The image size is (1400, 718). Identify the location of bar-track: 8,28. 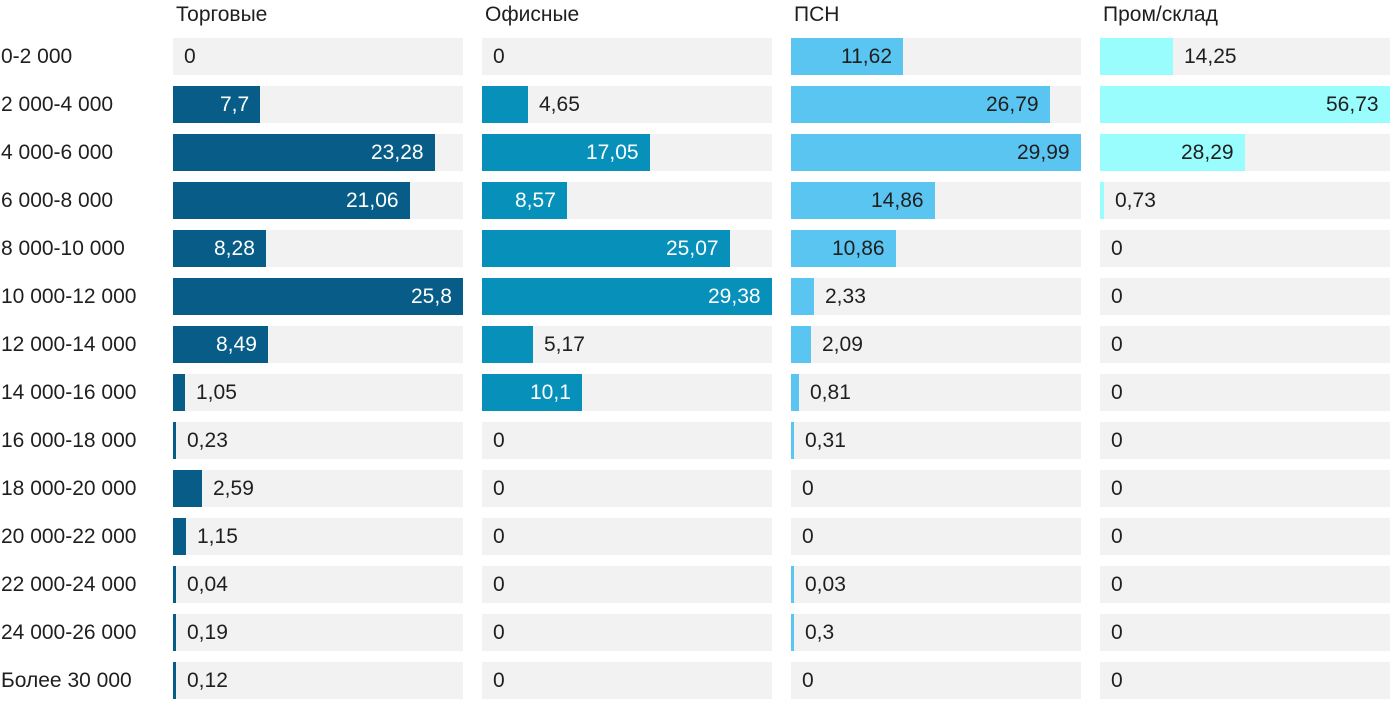
(318, 248).